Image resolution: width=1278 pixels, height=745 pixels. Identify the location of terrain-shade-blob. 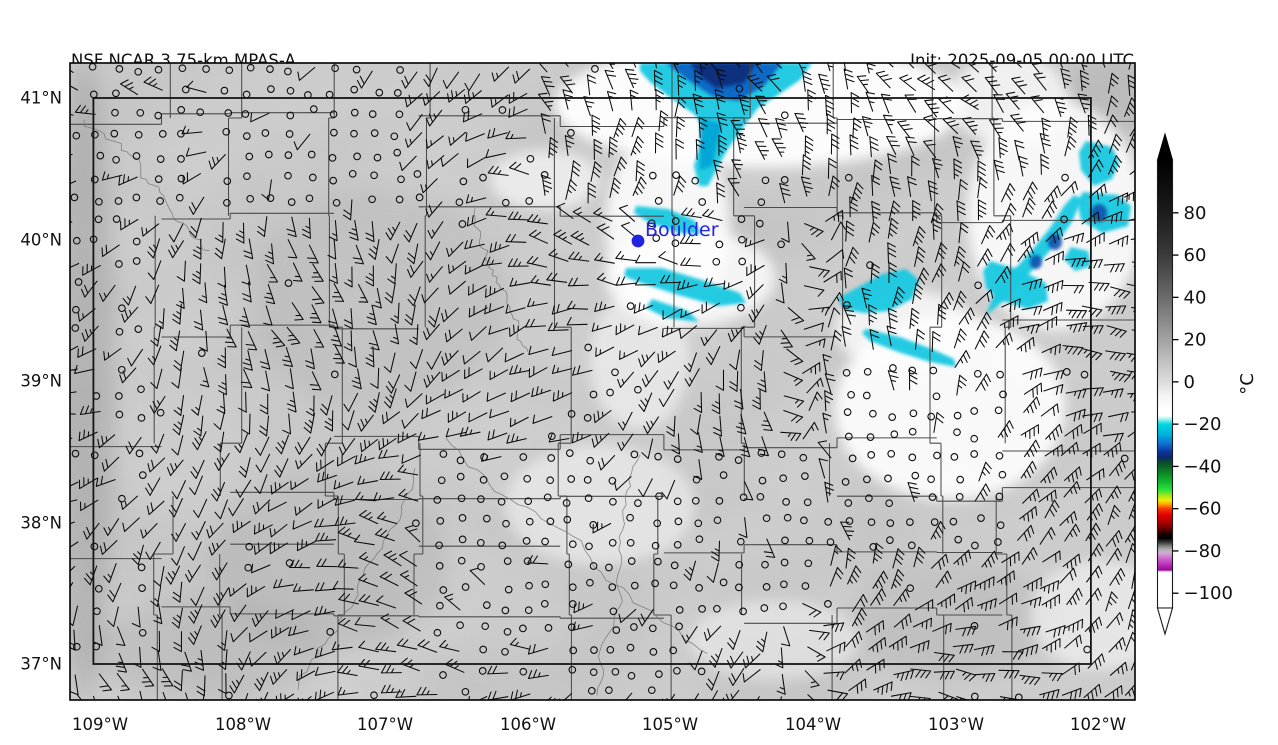
(210, 650).